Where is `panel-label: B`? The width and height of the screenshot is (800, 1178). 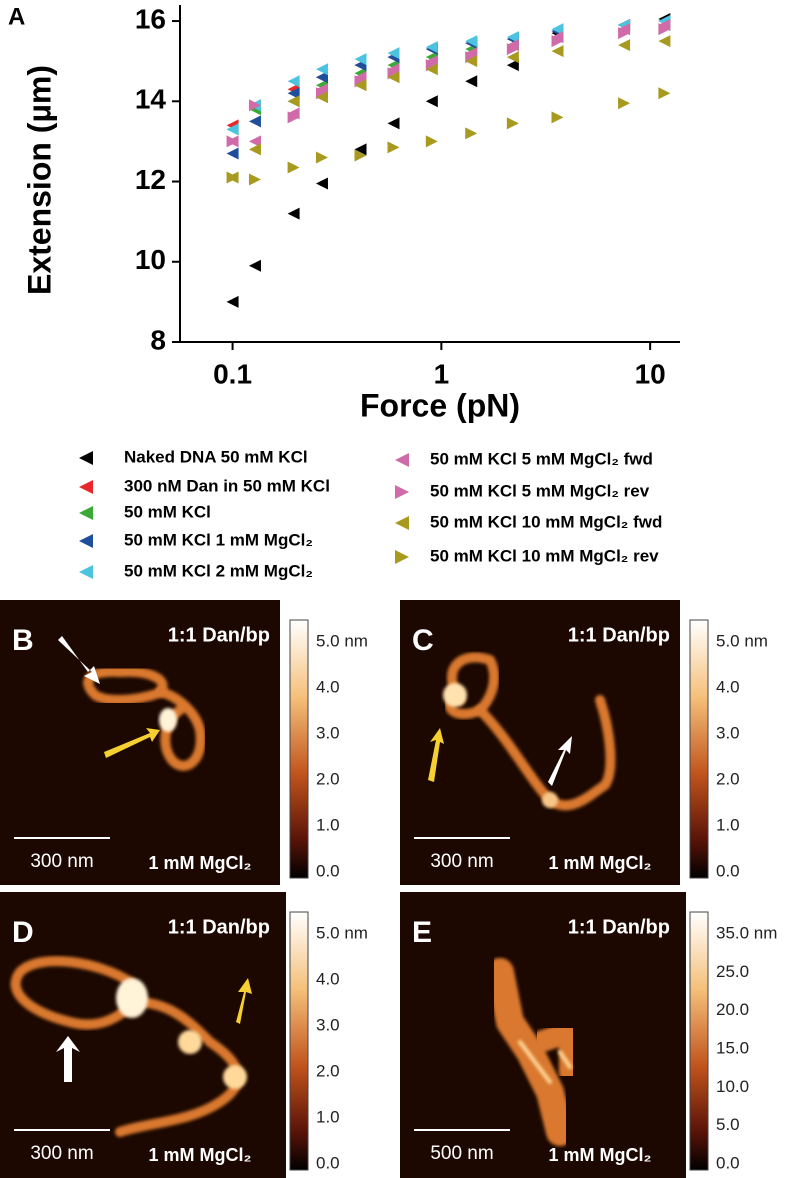 panel-label: B is located at coordinates (23, 640).